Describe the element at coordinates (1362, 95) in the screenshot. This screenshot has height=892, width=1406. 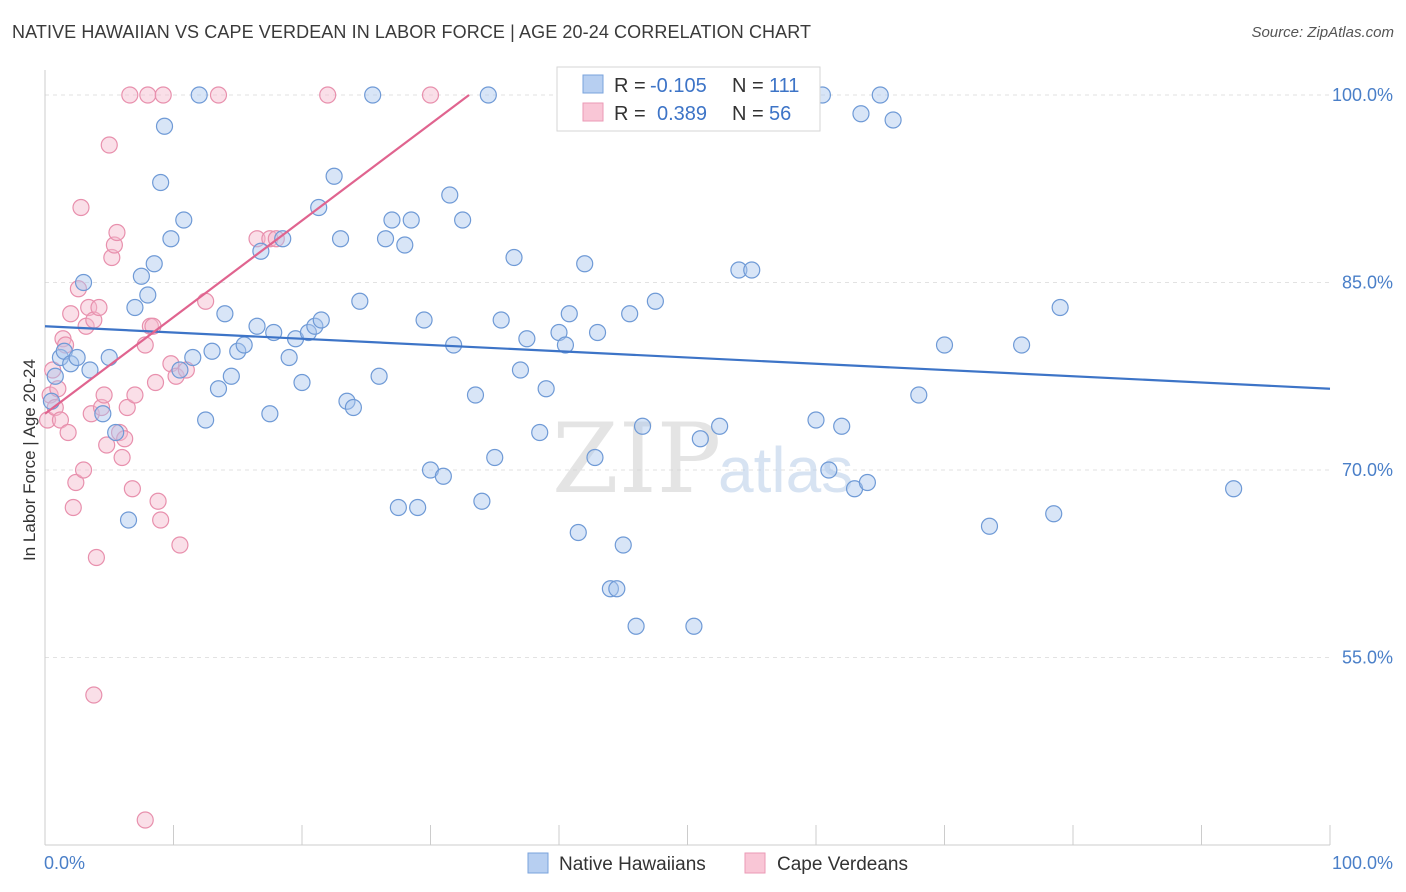
I see `y-tick-label: 100.0%` at that location.